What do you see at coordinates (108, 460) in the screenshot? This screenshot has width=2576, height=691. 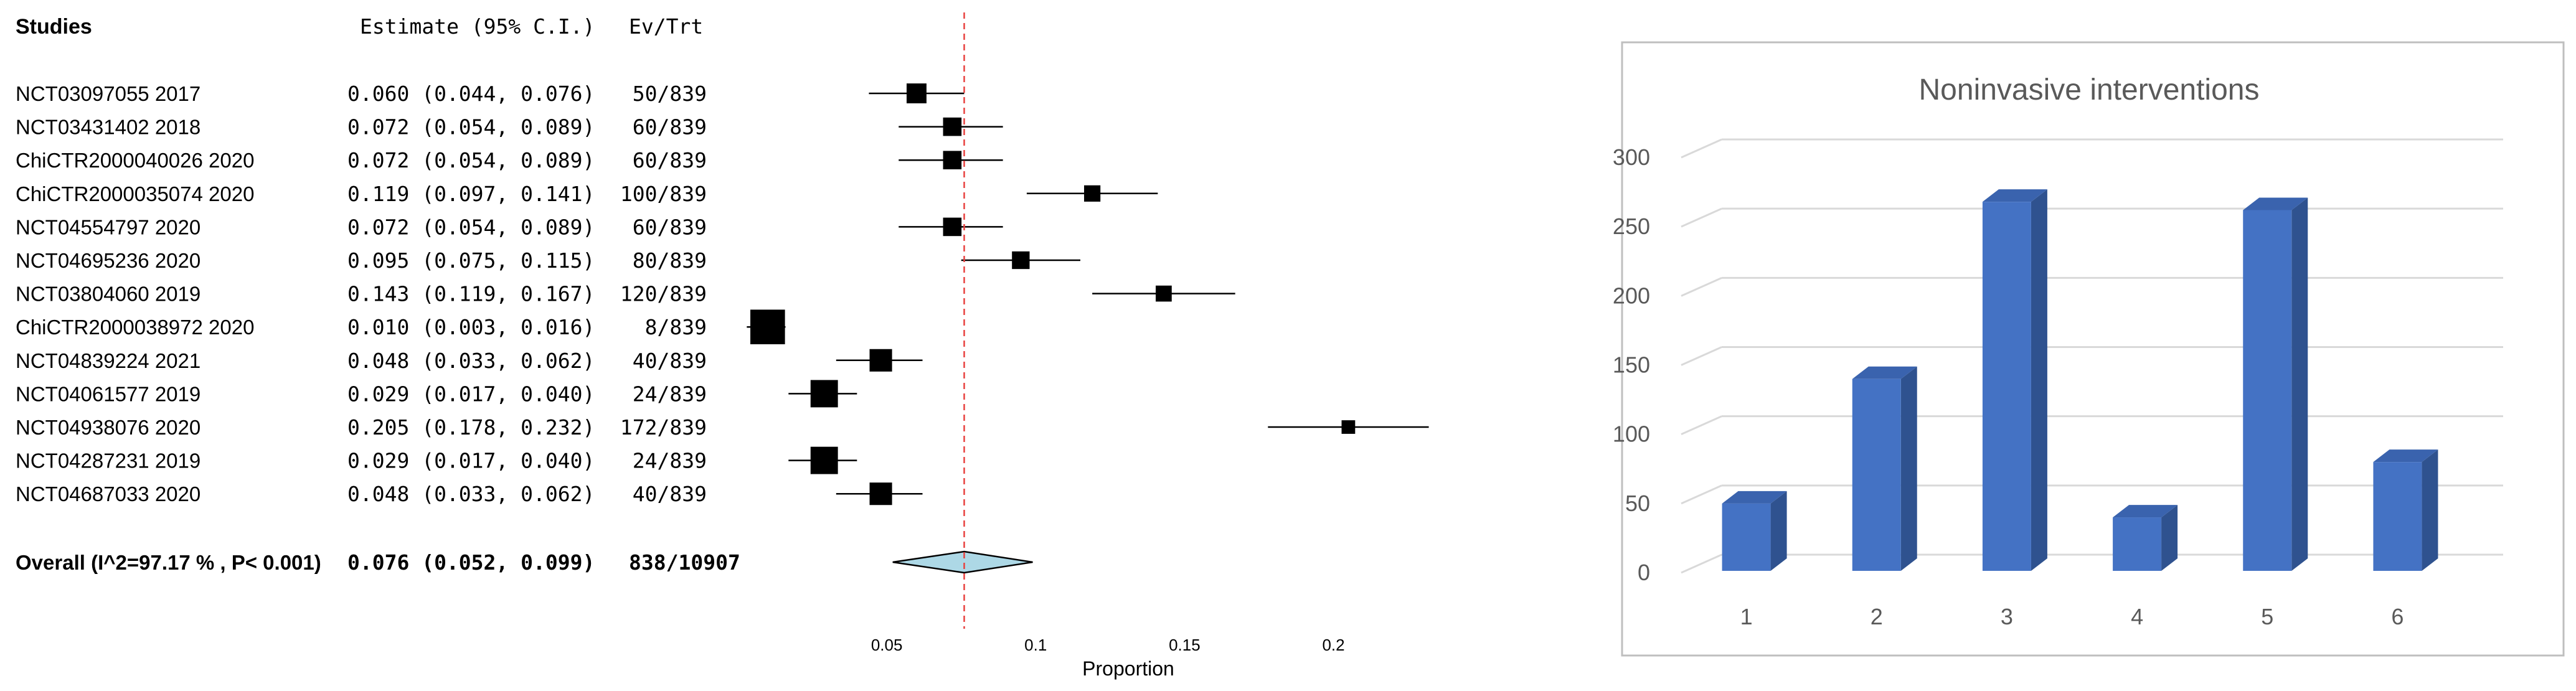 I see `study-name: NCT04287231 2019` at bounding box center [108, 460].